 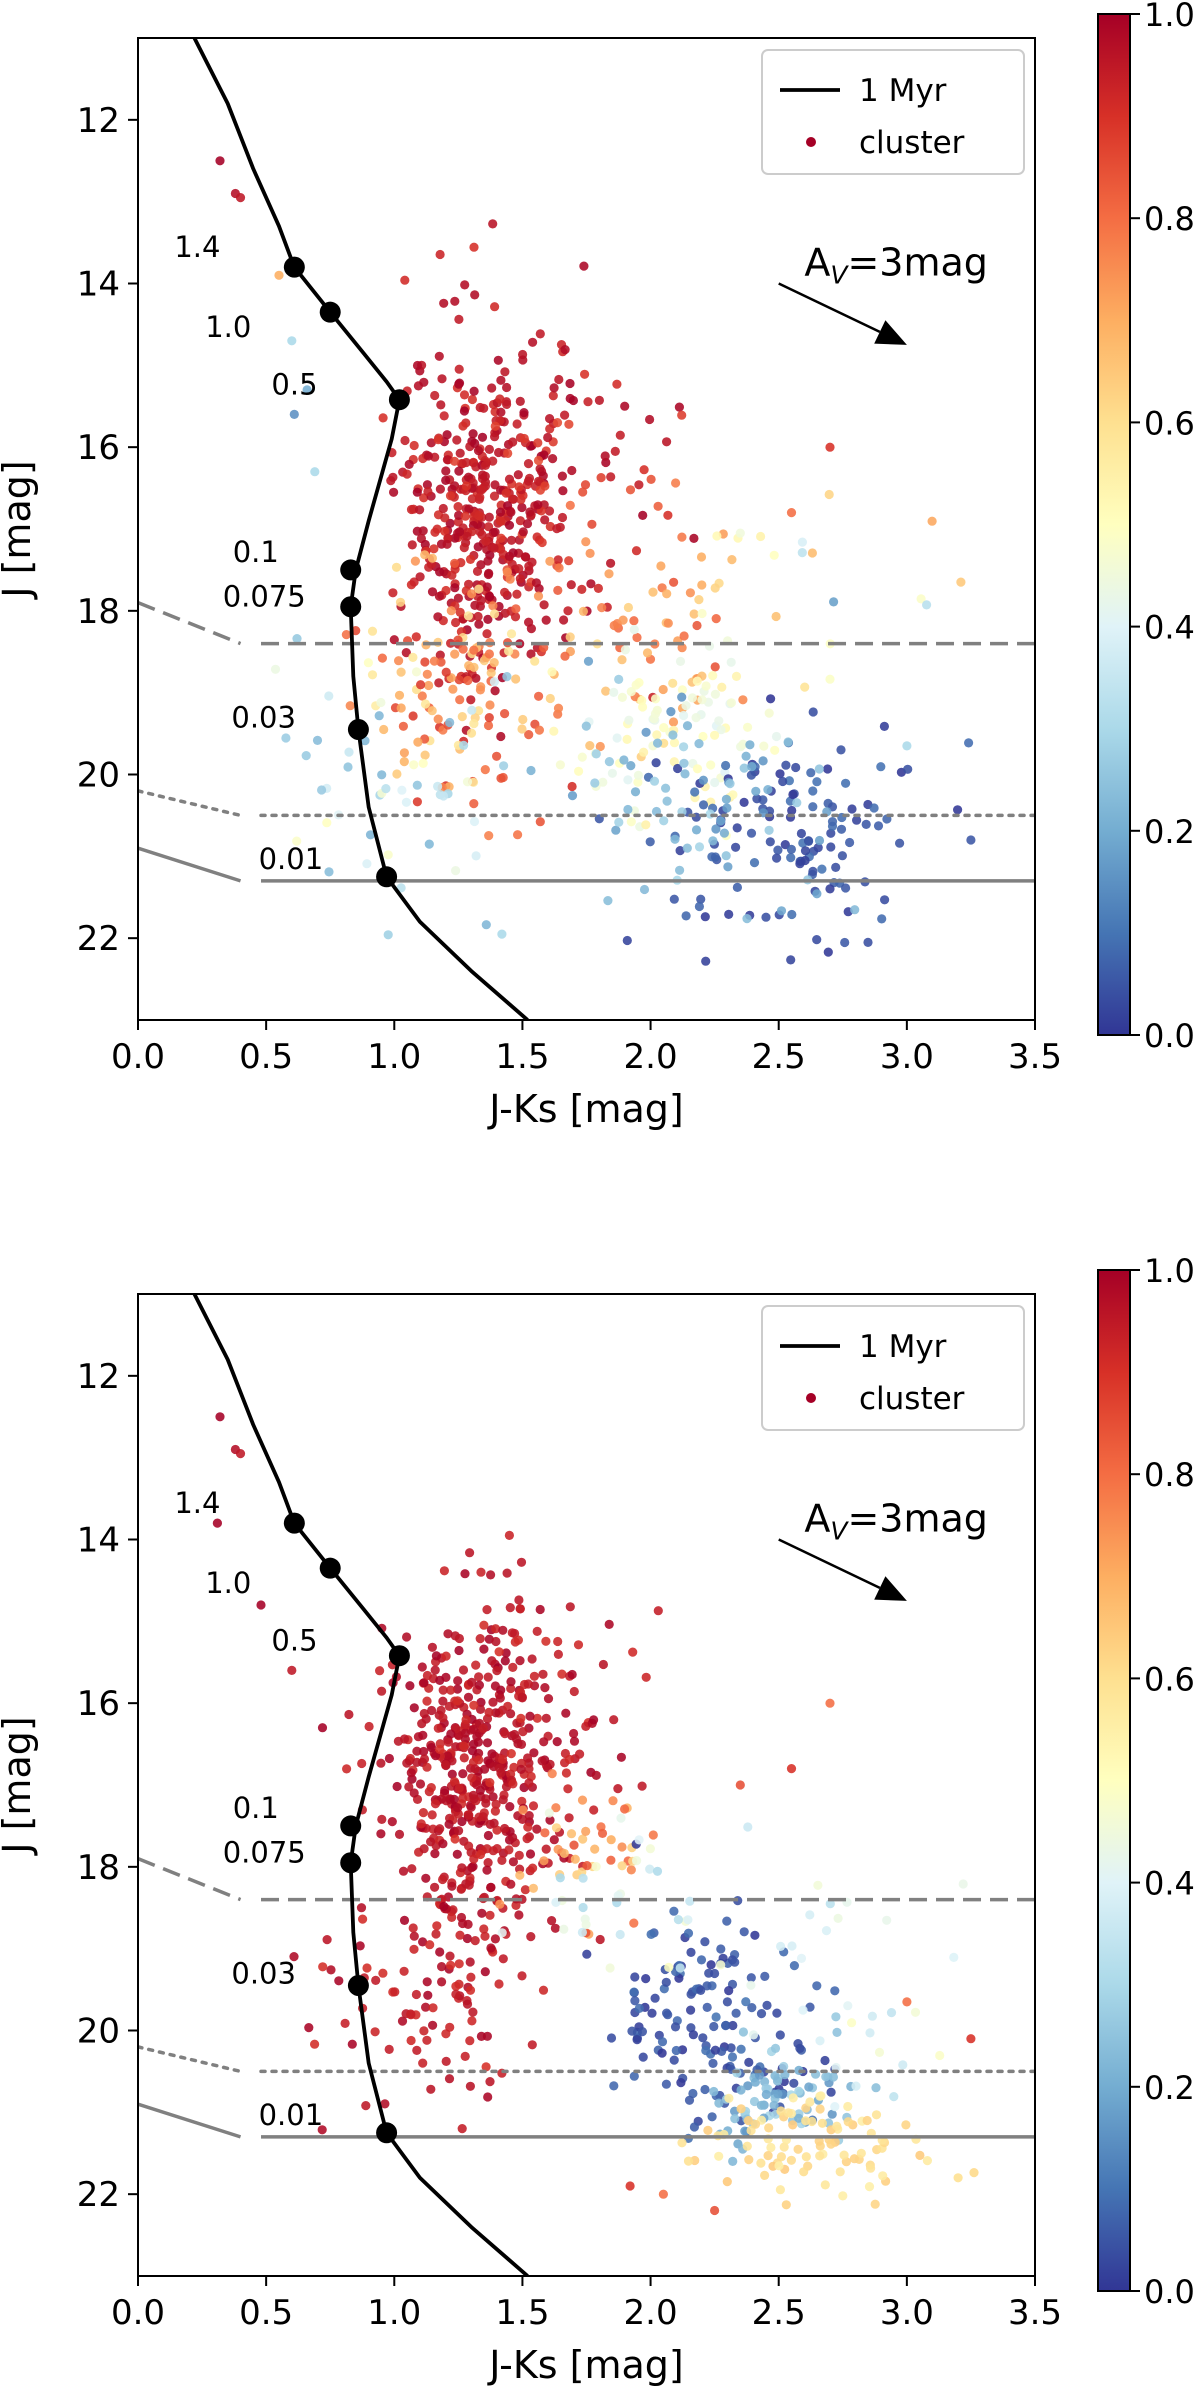 What do you see at coordinates (890, 1588) in the screenshot?
I see `extinction-arrow-head` at bounding box center [890, 1588].